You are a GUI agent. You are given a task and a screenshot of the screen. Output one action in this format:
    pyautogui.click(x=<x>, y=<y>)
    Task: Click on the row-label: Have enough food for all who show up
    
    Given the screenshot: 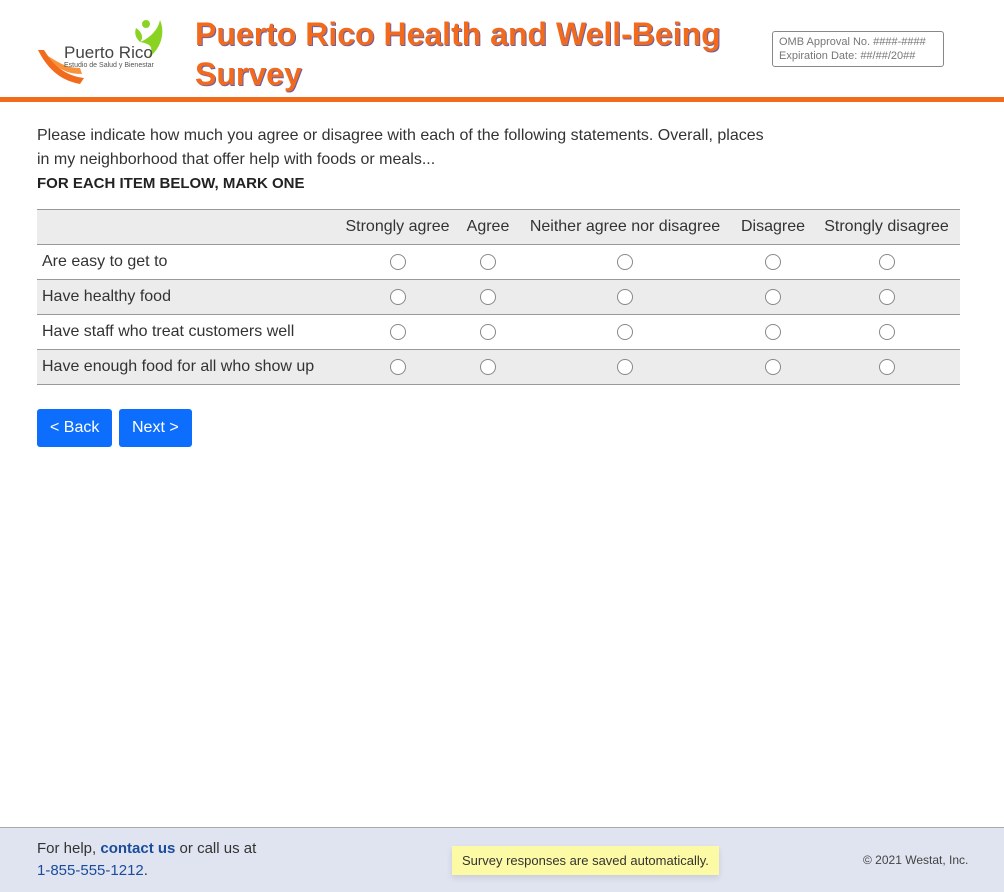 What is the action you would take?
    pyautogui.click(x=186, y=367)
    